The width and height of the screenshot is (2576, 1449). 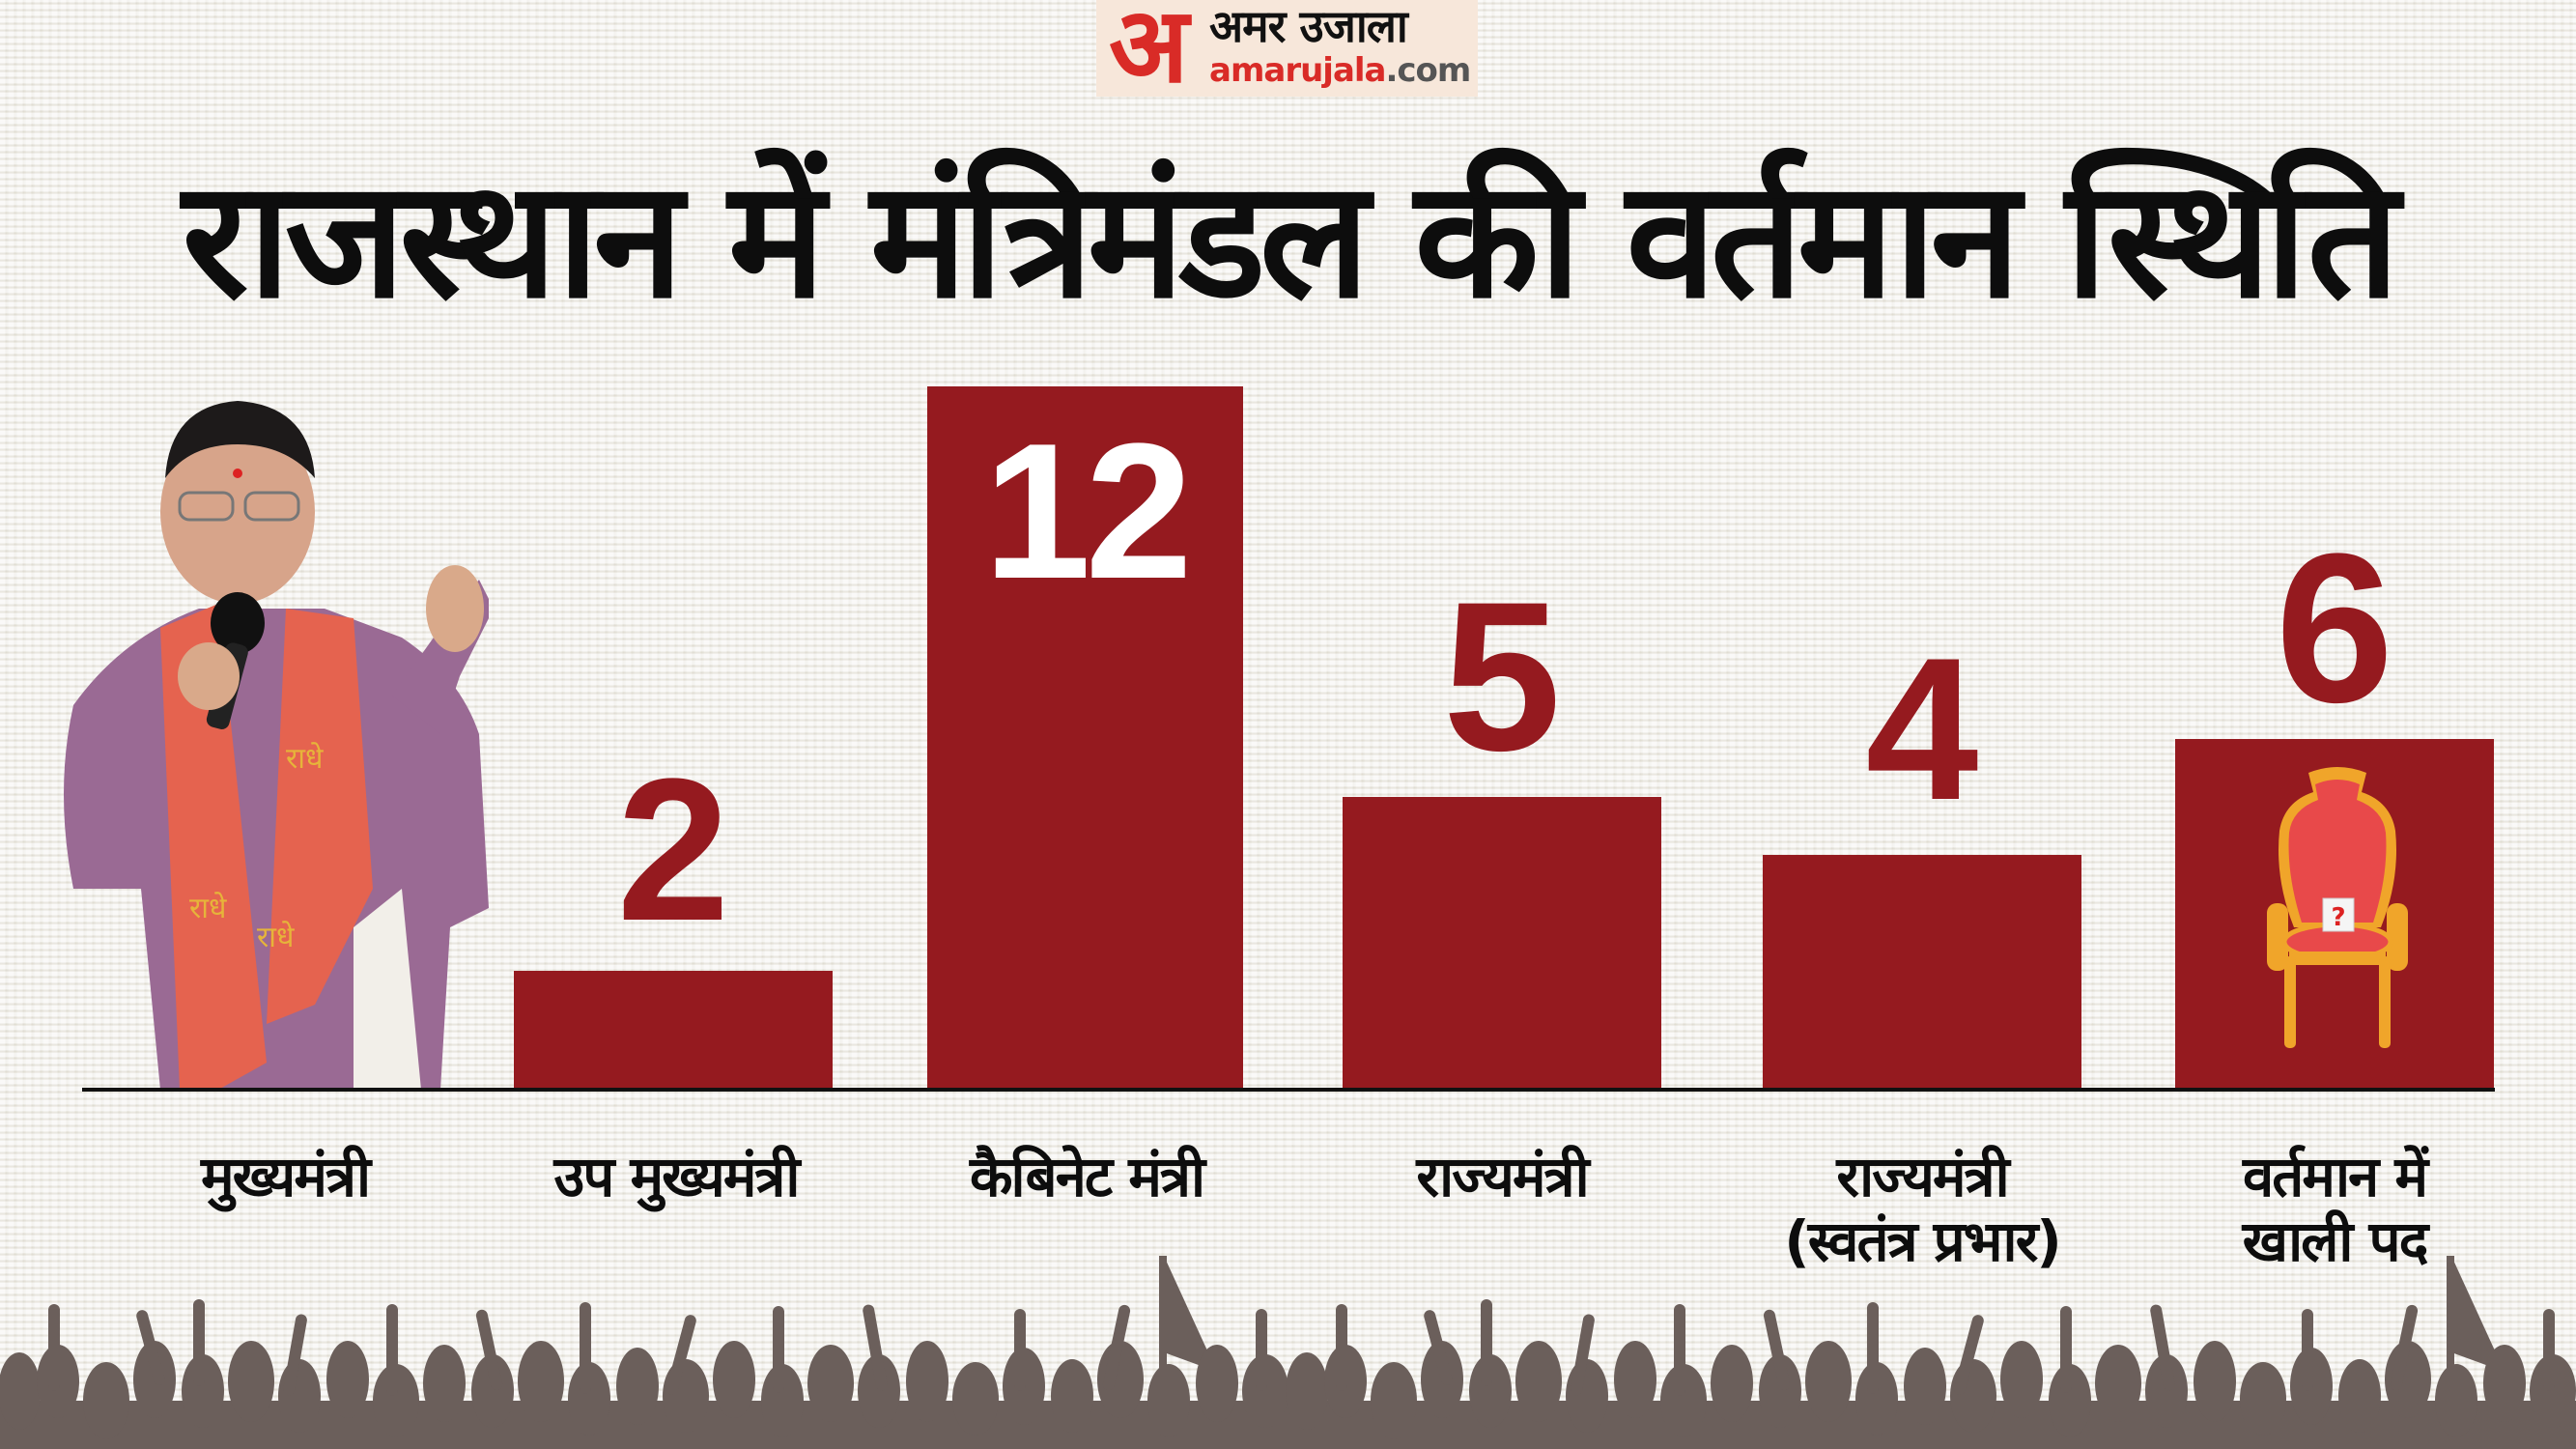 I want to click on bar-value-ministers-of-state: 5, so click(x=1502, y=676).